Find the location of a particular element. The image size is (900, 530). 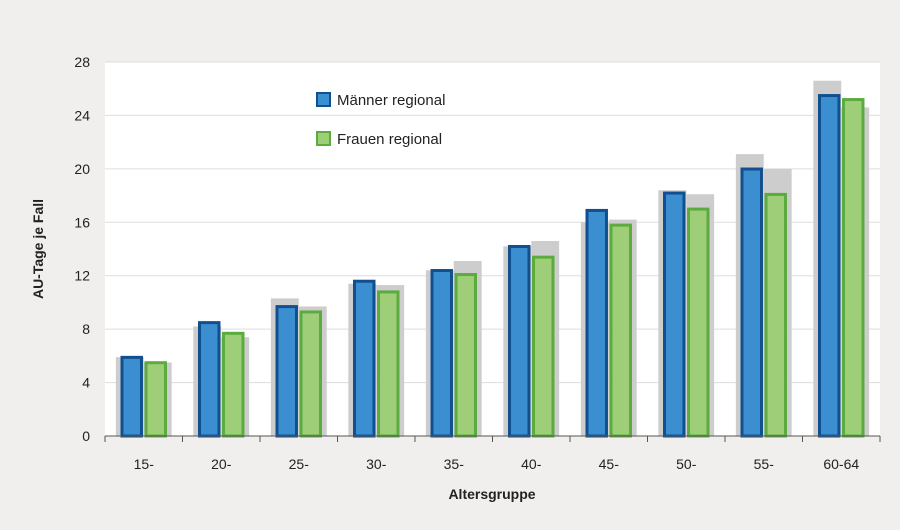

y-axis-title: AU-Tage je Fall is located at coordinates (38, 249).